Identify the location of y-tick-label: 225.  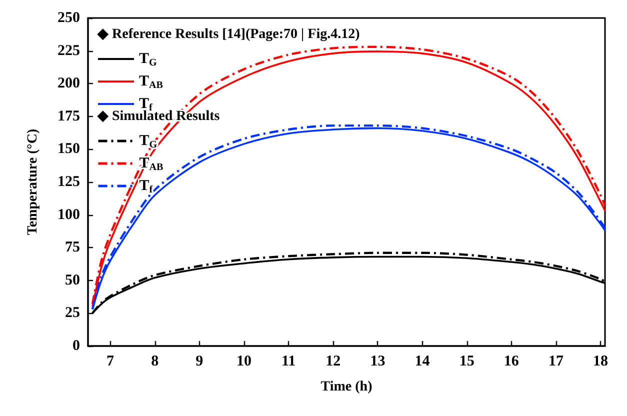
(69, 50).